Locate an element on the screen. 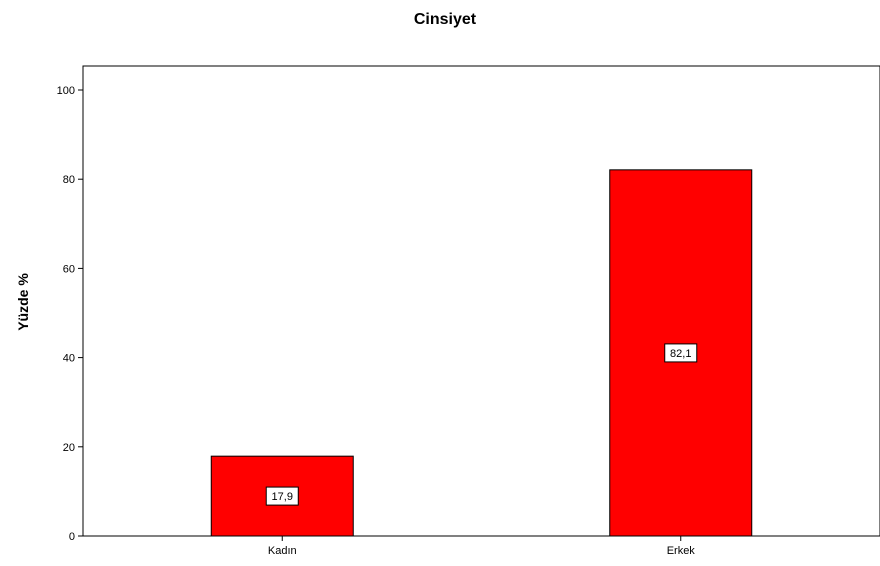 This screenshot has height=566, width=880. y-tick-label: 20 is located at coordinates (69, 448).